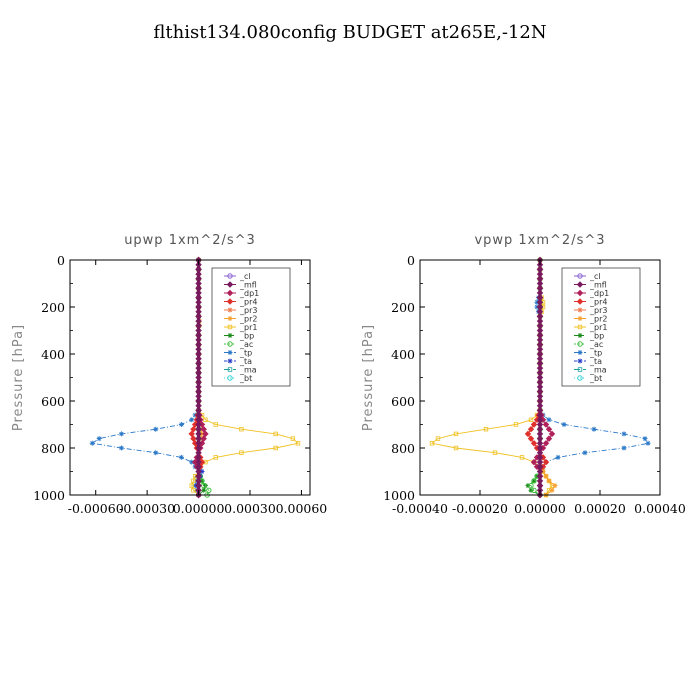  Describe the element at coordinates (245, 353) in the screenshot. I see `legend-label: _tp` at that location.